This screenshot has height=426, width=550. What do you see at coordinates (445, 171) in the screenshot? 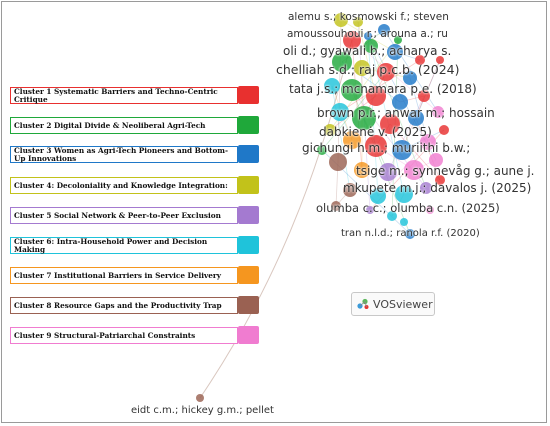
I see `node-label: tsige m.; synnevåg g.; aune j.` at bounding box center [445, 171].